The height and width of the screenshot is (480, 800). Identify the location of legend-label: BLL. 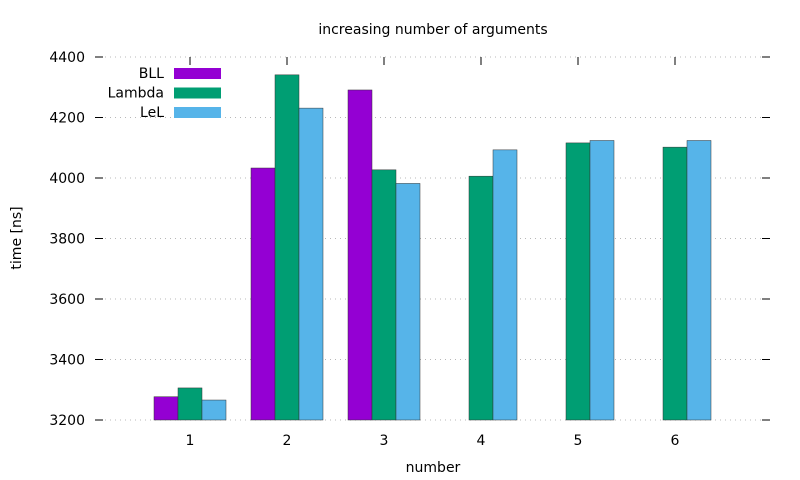
(151, 74).